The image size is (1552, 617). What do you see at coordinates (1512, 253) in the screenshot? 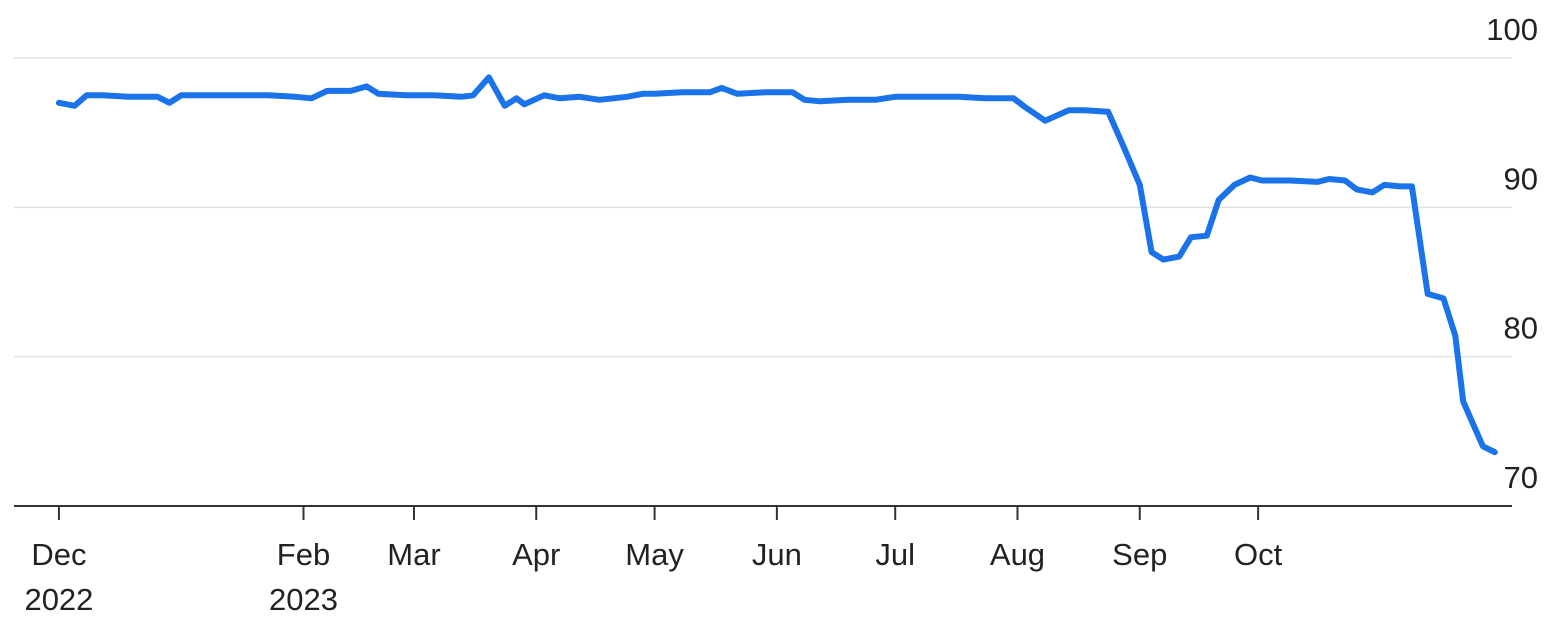
I see `y-axis-ticks: 100 90 80 70` at bounding box center [1512, 253].